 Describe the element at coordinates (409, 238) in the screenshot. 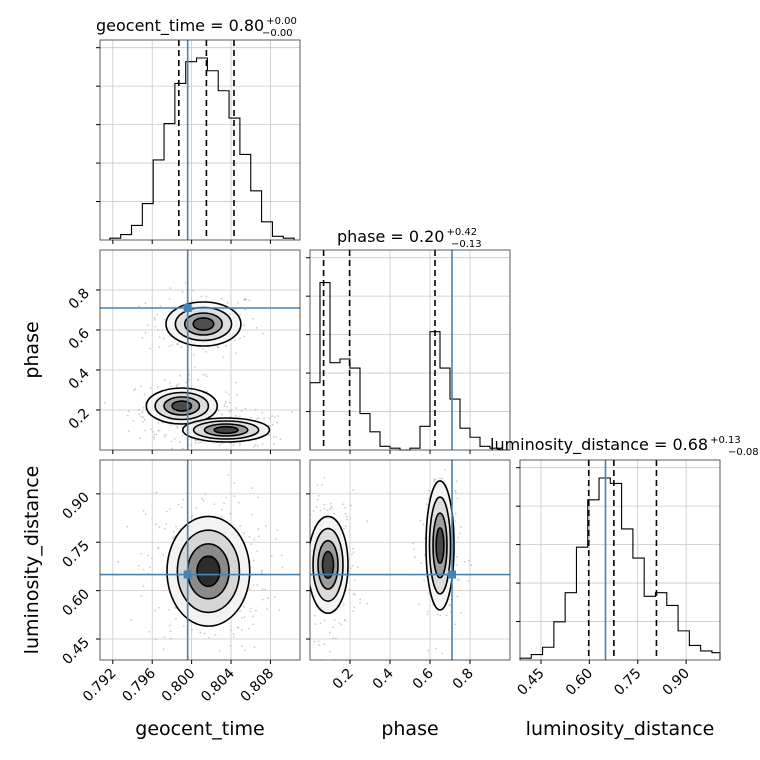

I see `title-phase: phase = 0.20 +0.42 −0.13` at that location.